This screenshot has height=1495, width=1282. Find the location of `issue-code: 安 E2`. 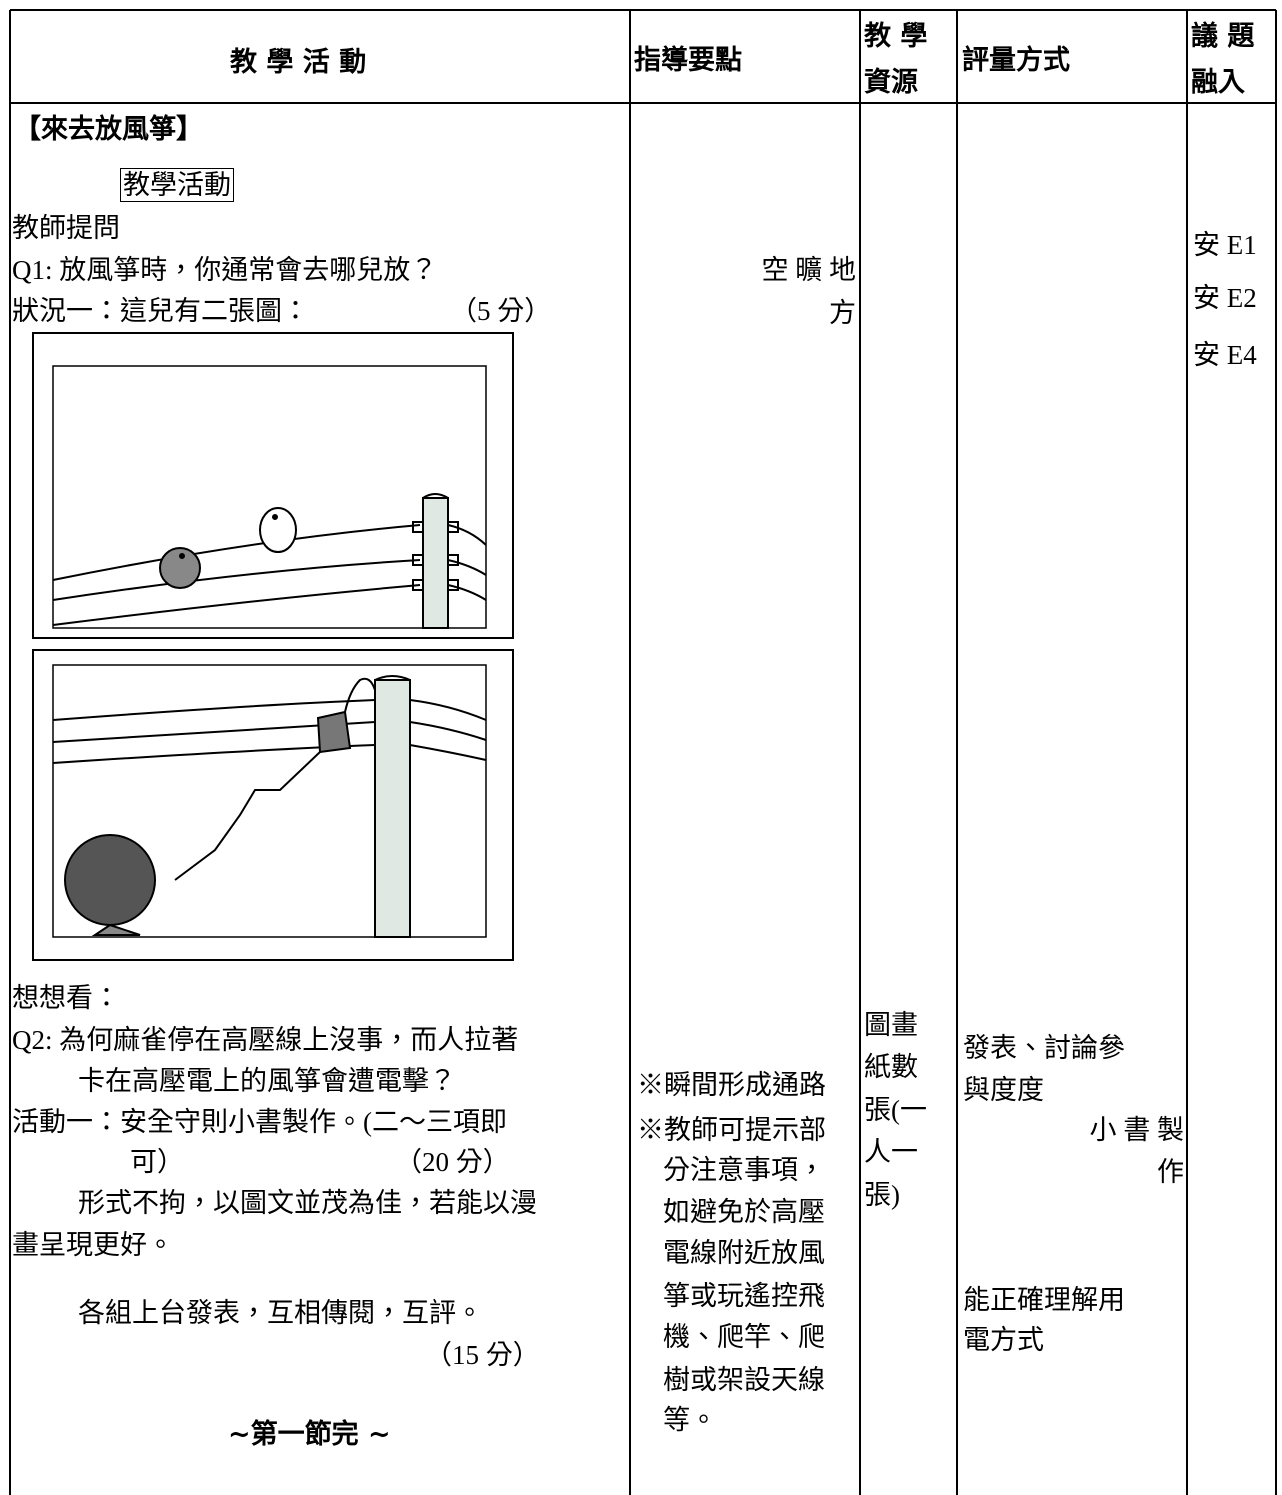

issue-code: 安 E2 is located at coordinates (1225, 298).